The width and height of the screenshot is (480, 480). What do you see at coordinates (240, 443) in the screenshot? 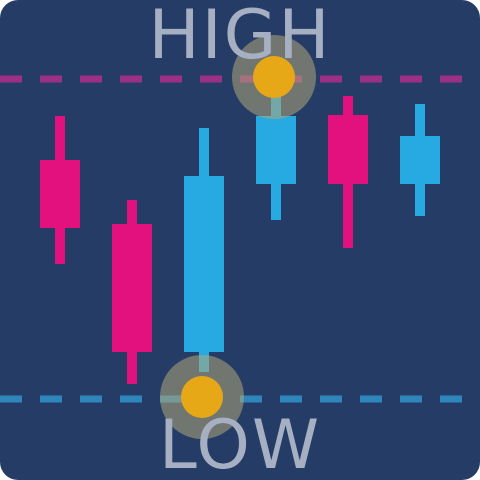
I see `low-label: LOW` at bounding box center [240, 443].